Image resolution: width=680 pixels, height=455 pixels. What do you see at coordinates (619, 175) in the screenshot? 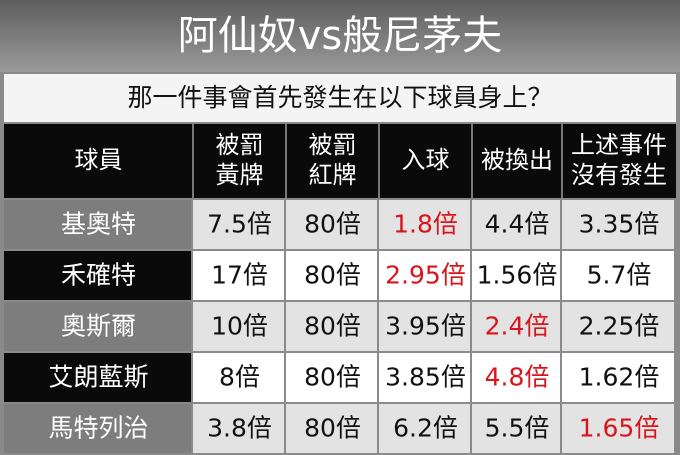
I see `column-header: 沒有發生` at bounding box center [619, 175].